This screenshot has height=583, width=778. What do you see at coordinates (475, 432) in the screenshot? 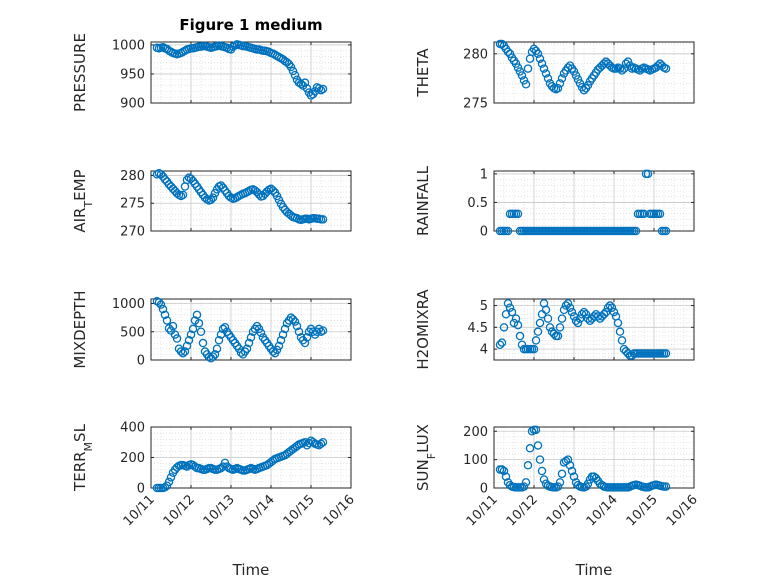
I see `y-tick-label: 200` at bounding box center [475, 432].